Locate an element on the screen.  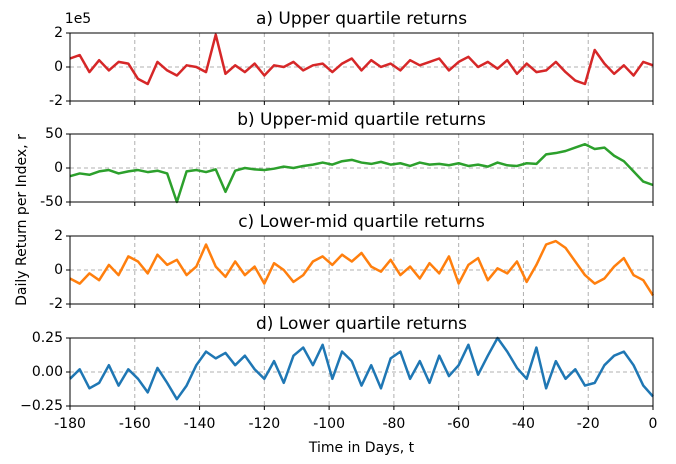
x-tick-label: -140 is located at coordinates (200, 424).